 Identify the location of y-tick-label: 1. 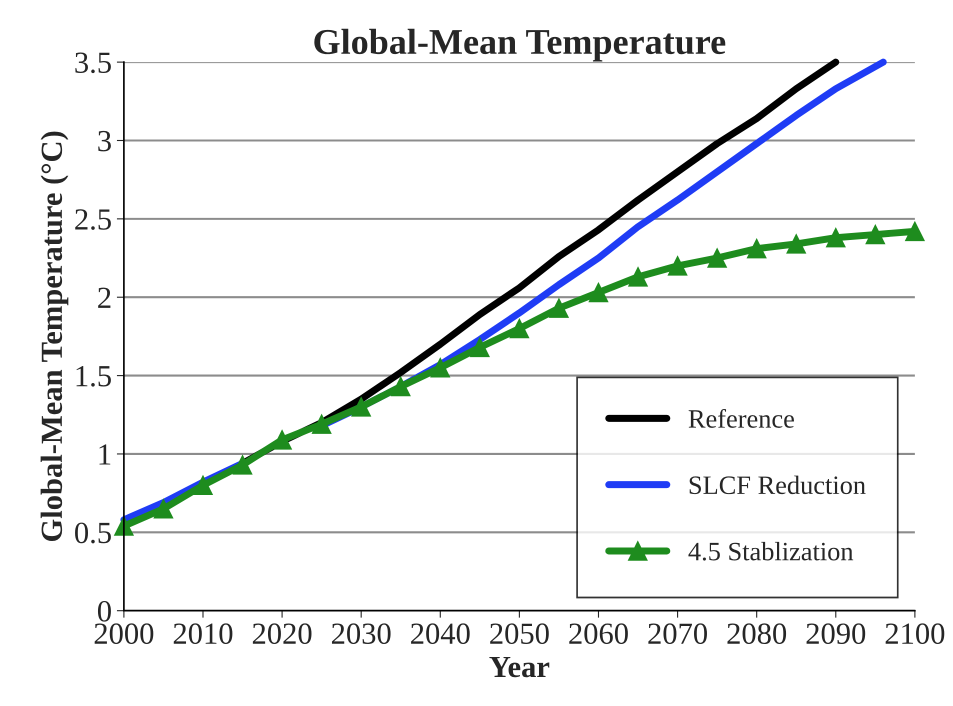
(104, 454).